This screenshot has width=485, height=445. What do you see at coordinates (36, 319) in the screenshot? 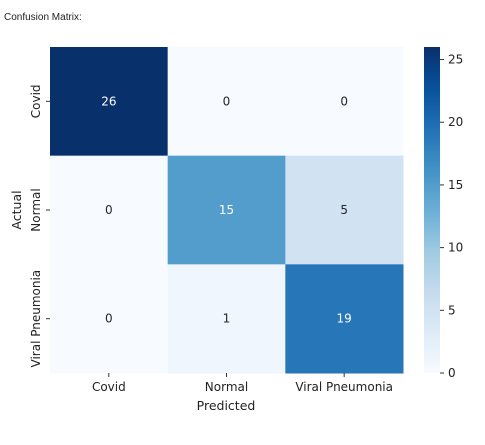
I see `y-tick-label-2: Viral Pneumonia` at bounding box center [36, 319].